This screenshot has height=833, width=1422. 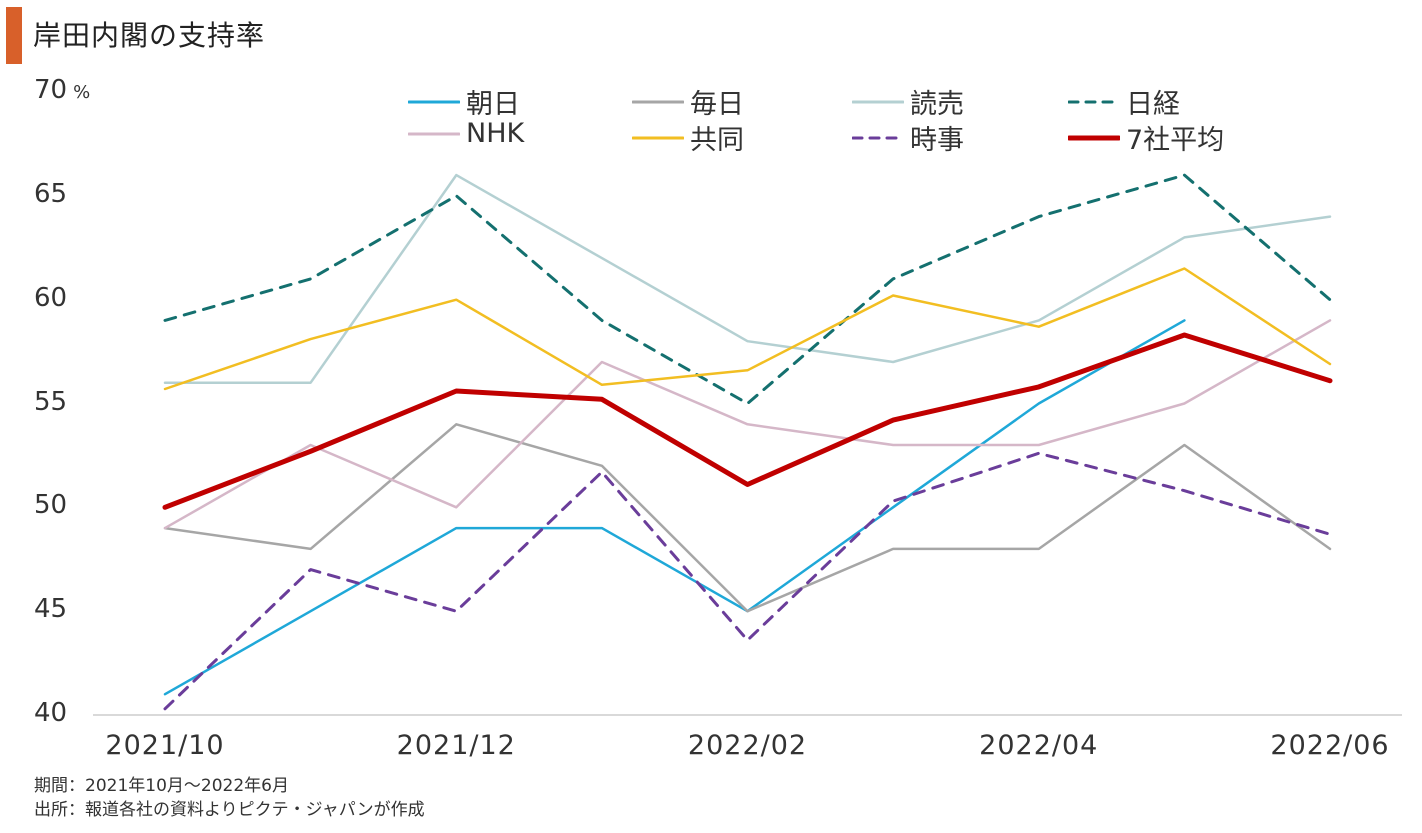 What do you see at coordinates (464, 101) in the screenshot?
I see `legend-item: 朝日` at bounding box center [464, 101].